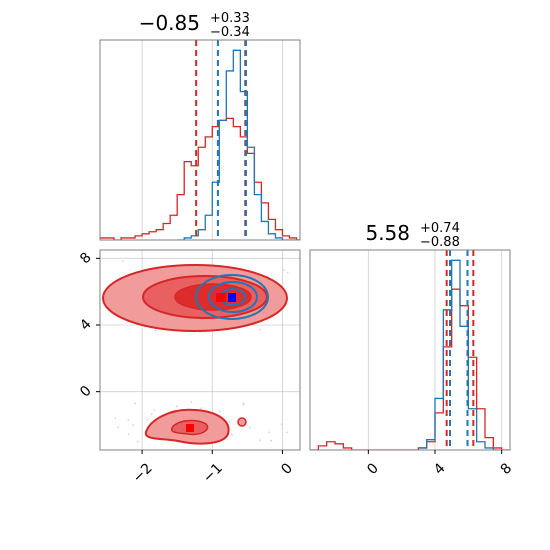 This screenshot has width=550, height=550. I want to click on contour-series, so click(195, 354).